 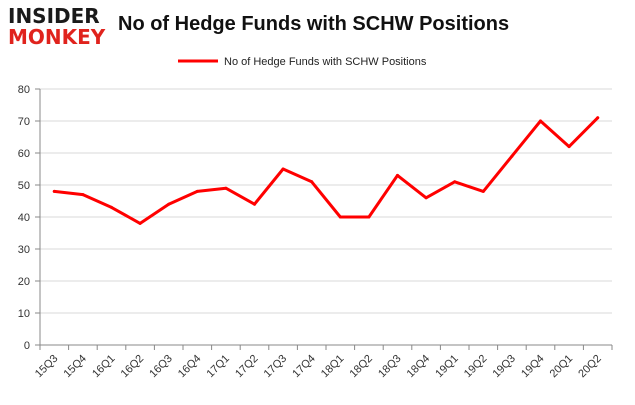 I want to click on x-tick-label: 17Q2, so click(x=247, y=367).